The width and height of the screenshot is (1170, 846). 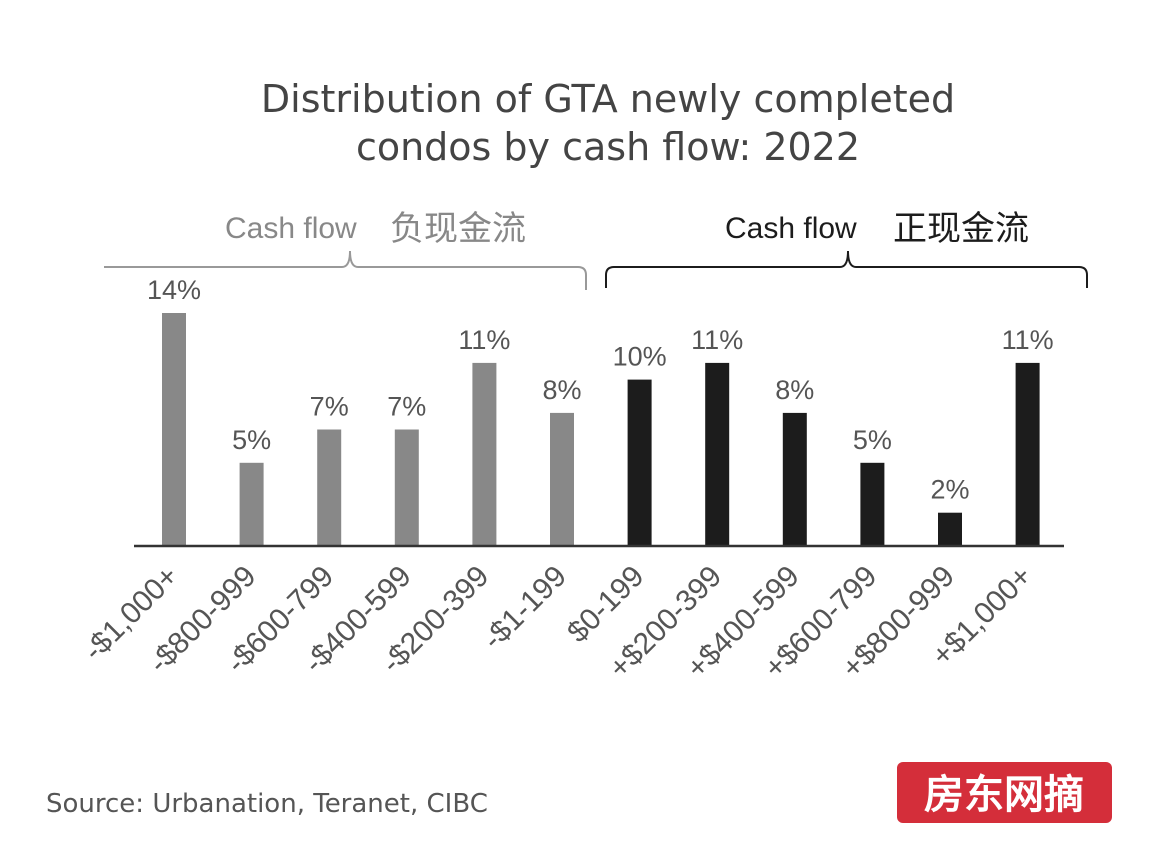 I want to click on watermark-background, so click(x=1004, y=792).